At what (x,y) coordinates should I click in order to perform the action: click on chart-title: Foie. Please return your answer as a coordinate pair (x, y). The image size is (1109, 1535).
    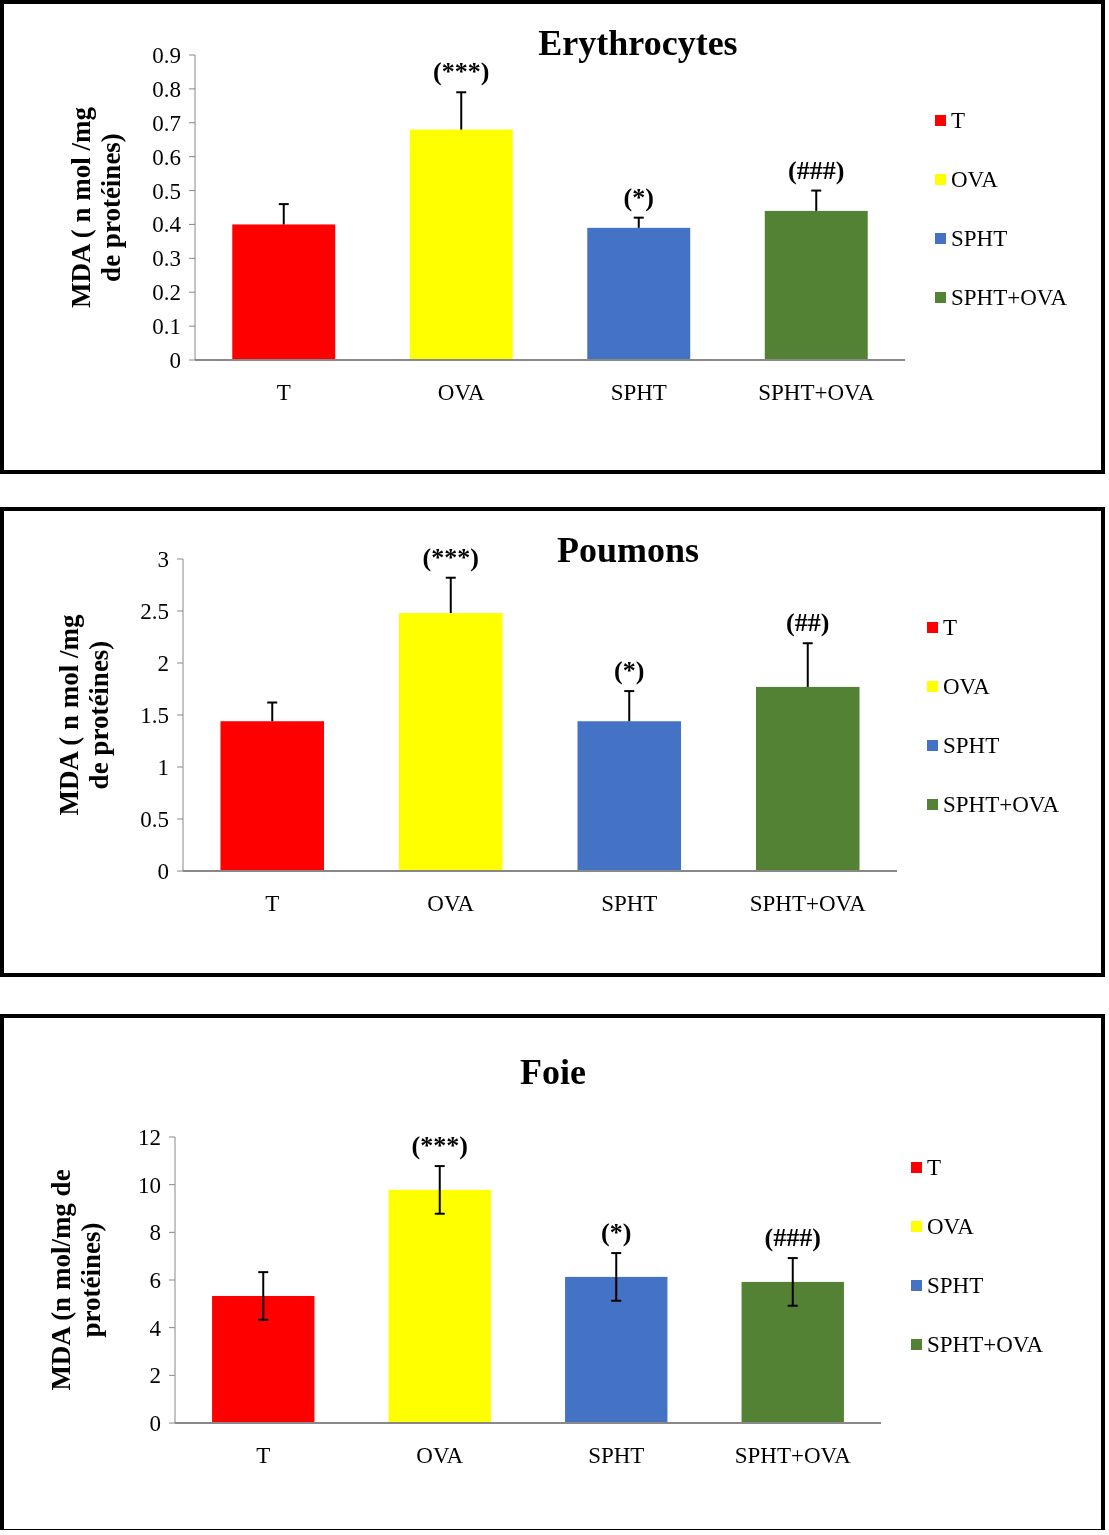
    Looking at the image, I should click on (553, 1072).